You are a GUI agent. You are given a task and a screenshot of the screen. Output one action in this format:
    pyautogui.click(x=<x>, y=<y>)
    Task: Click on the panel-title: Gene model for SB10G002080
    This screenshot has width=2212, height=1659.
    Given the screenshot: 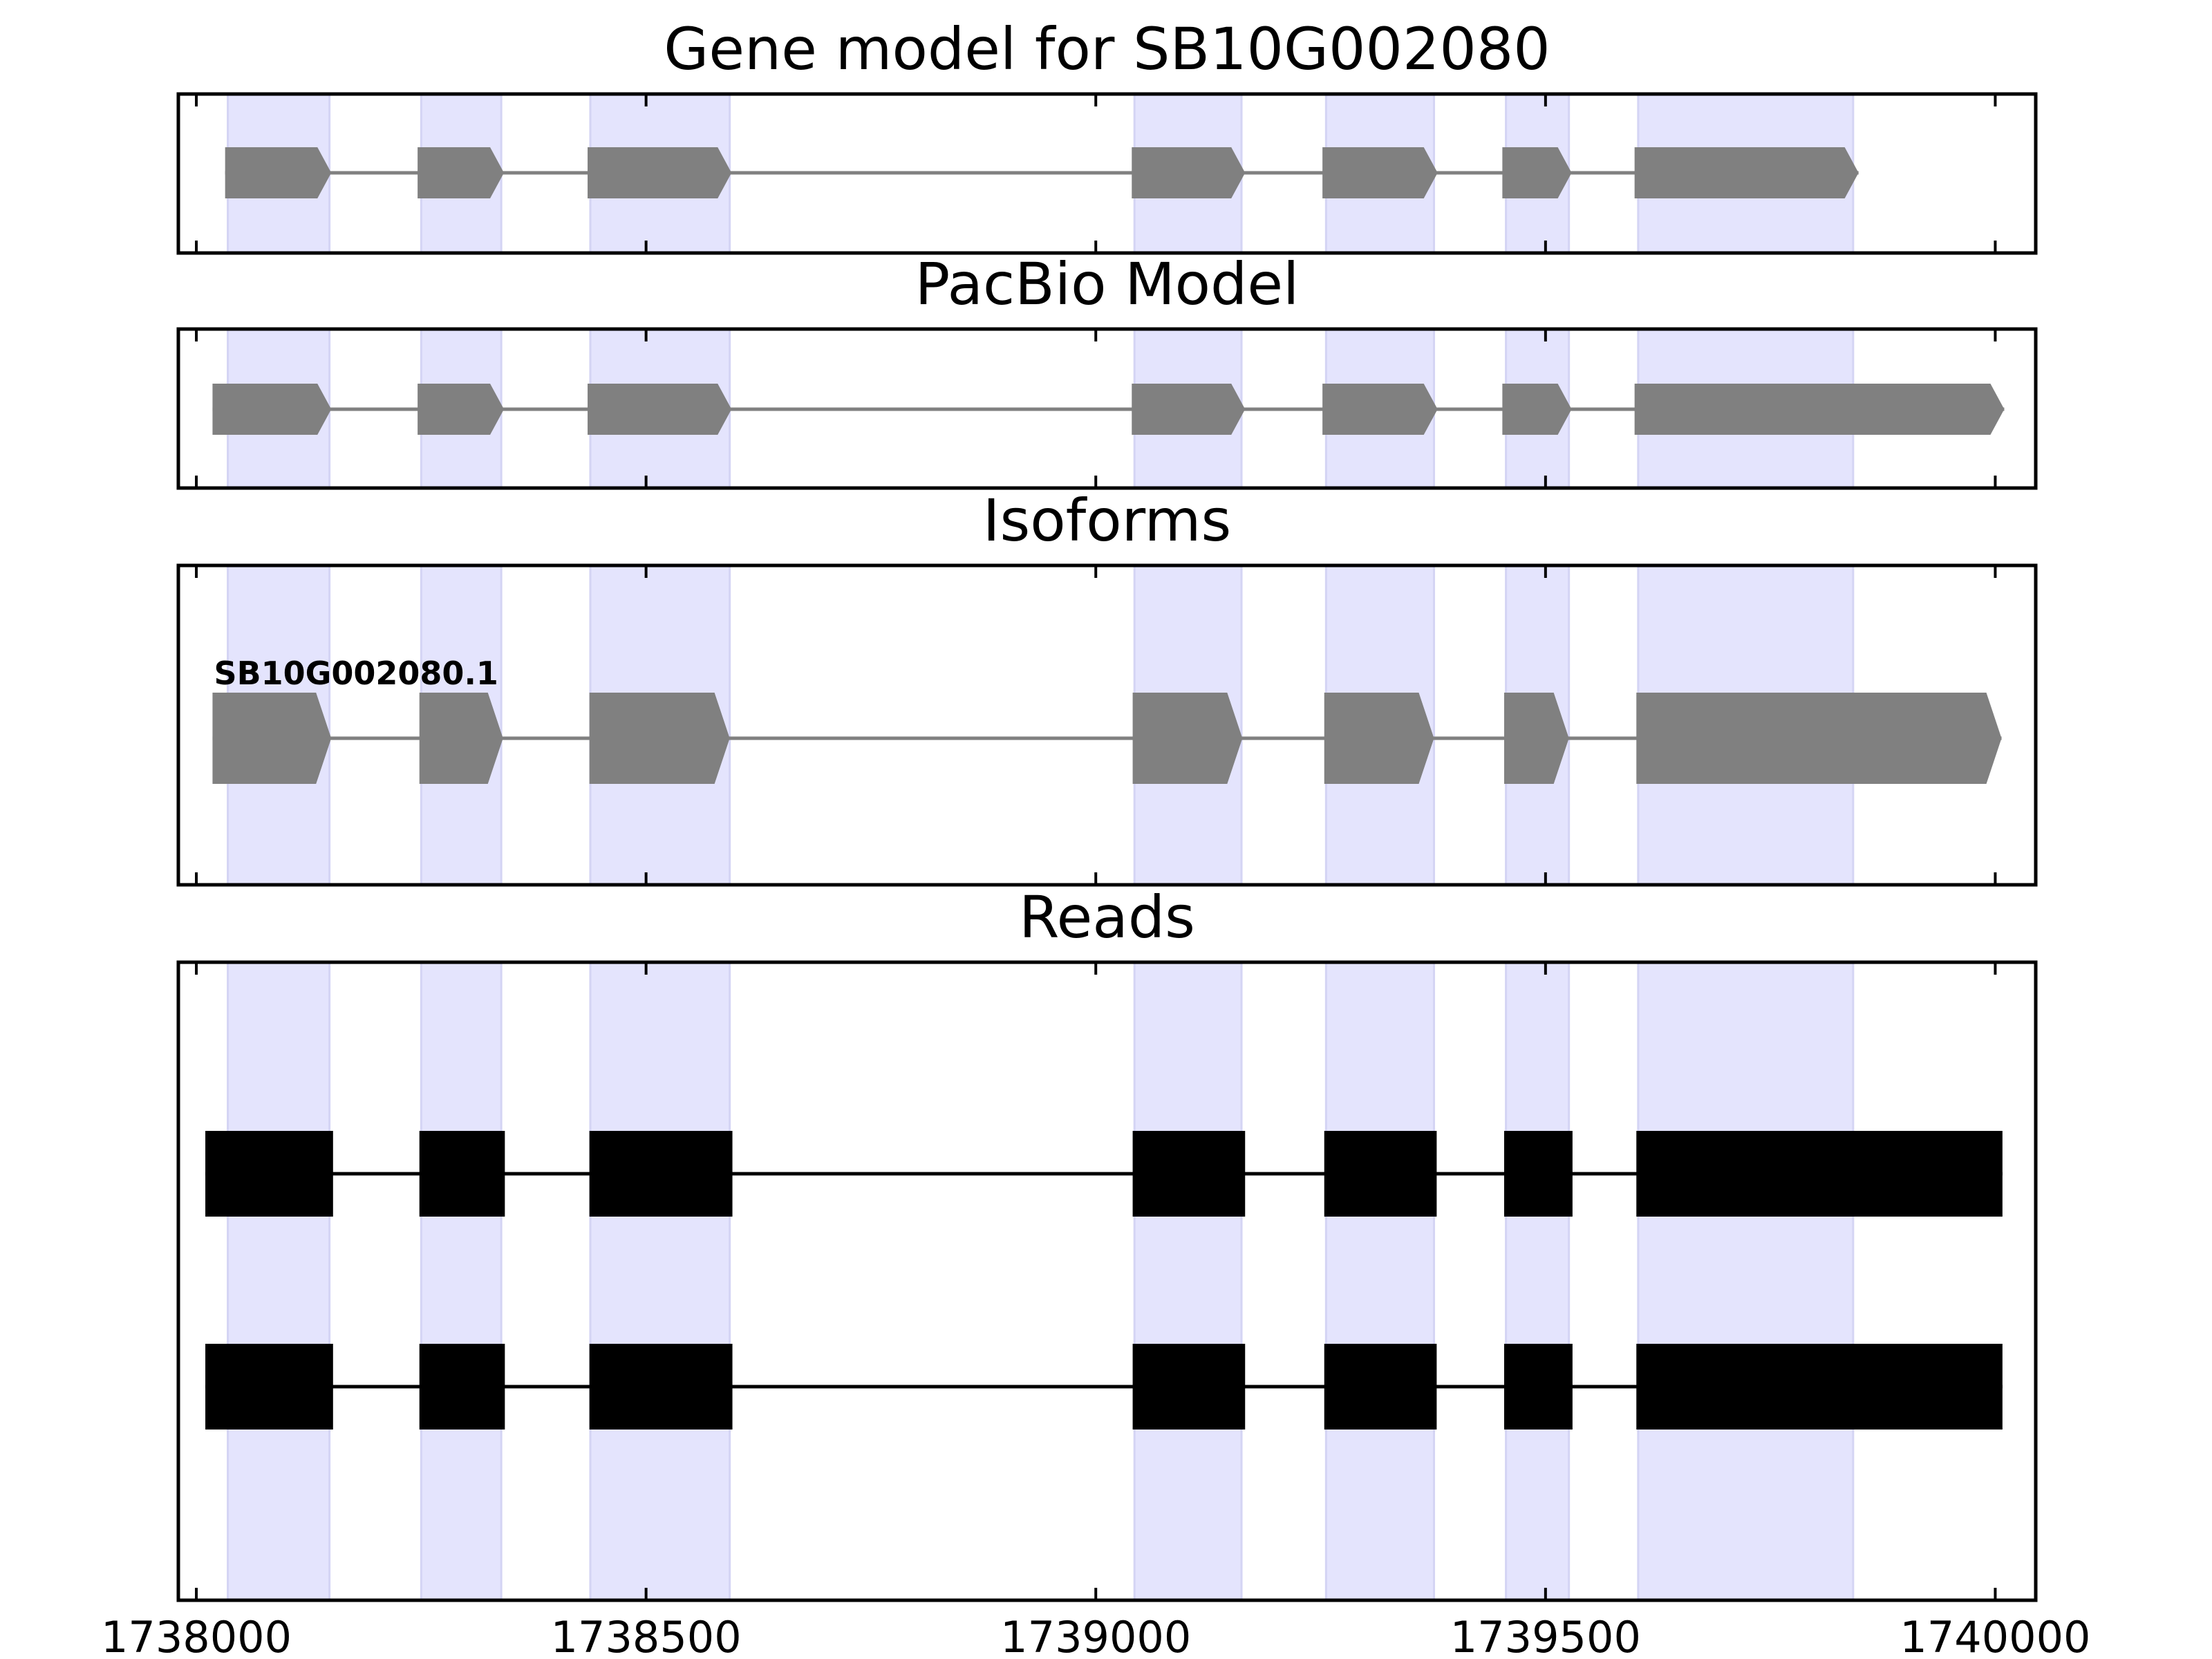 What is the action you would take?
    pyautogui.click(x=1107, y=49)
    